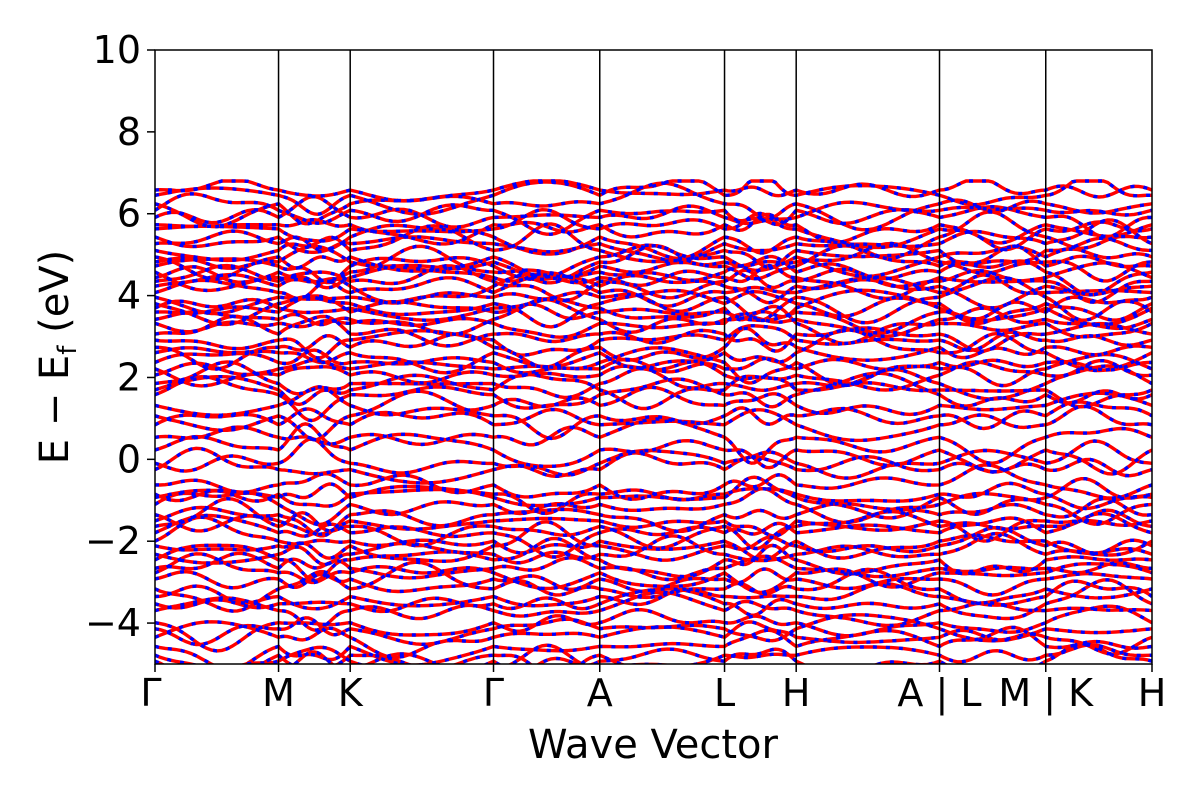  Describe the element at coordinates (55, 298) in the screenshot. I see `y-axis-title-unit: (eV)` at that location.